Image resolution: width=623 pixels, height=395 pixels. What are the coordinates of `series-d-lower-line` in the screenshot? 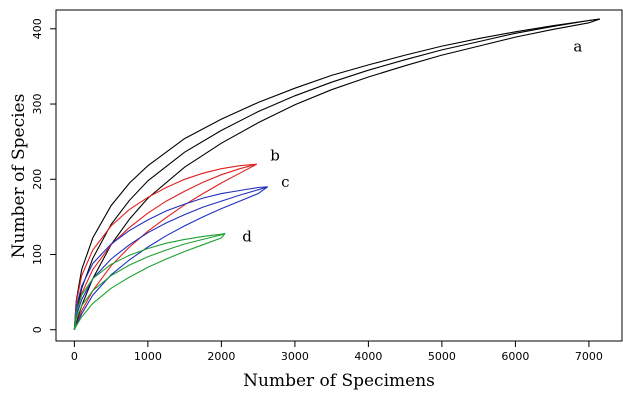 It's located at (149, 281).